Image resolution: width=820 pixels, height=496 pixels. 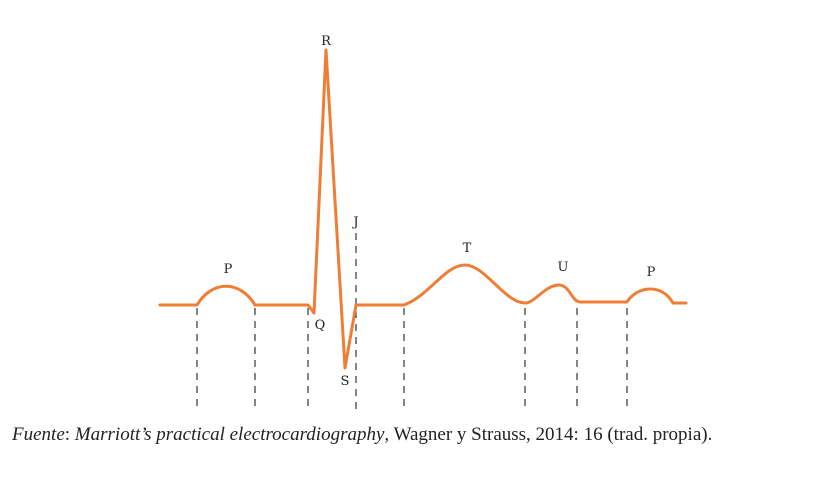 What do you see at coordinates (354, 222) in the screenshot?
I see `label-j: J` at bounding box center [354, 222].